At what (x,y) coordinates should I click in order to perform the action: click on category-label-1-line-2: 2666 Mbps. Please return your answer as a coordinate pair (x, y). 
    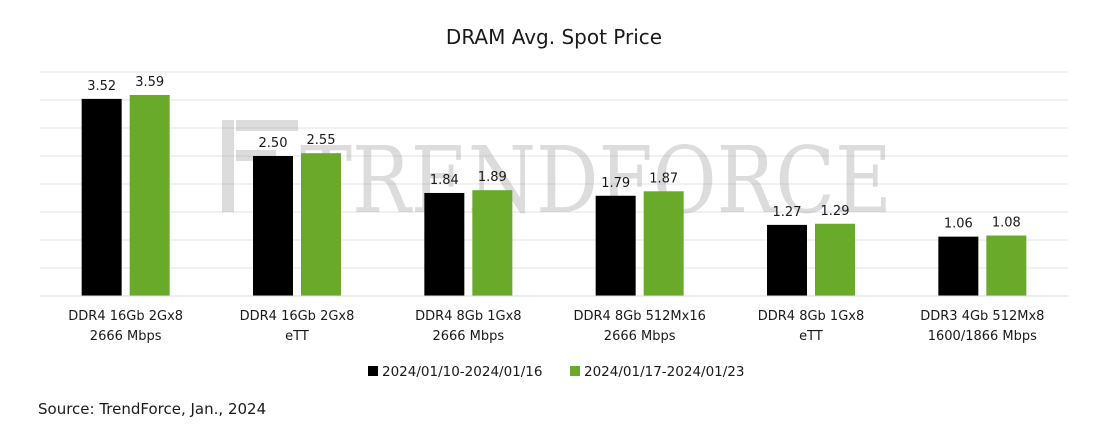
    Looking at the image, I should click on (126, 336).